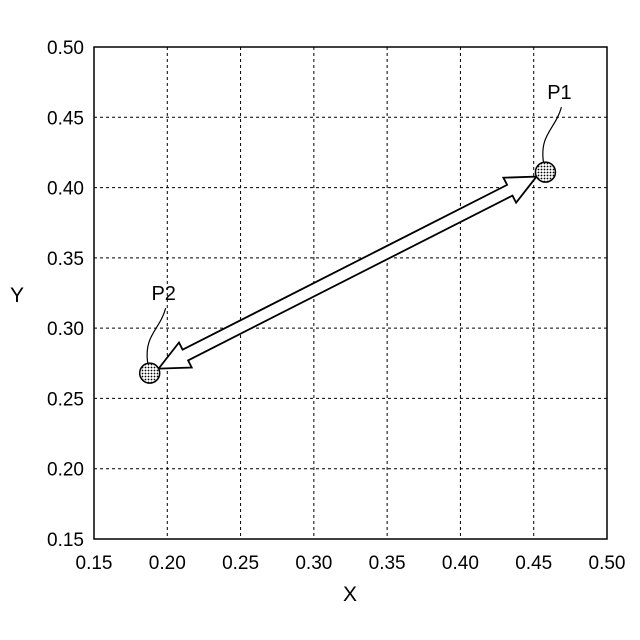 The image size is (640, 640). I want to click on data-point-p1, so click(545, 172).